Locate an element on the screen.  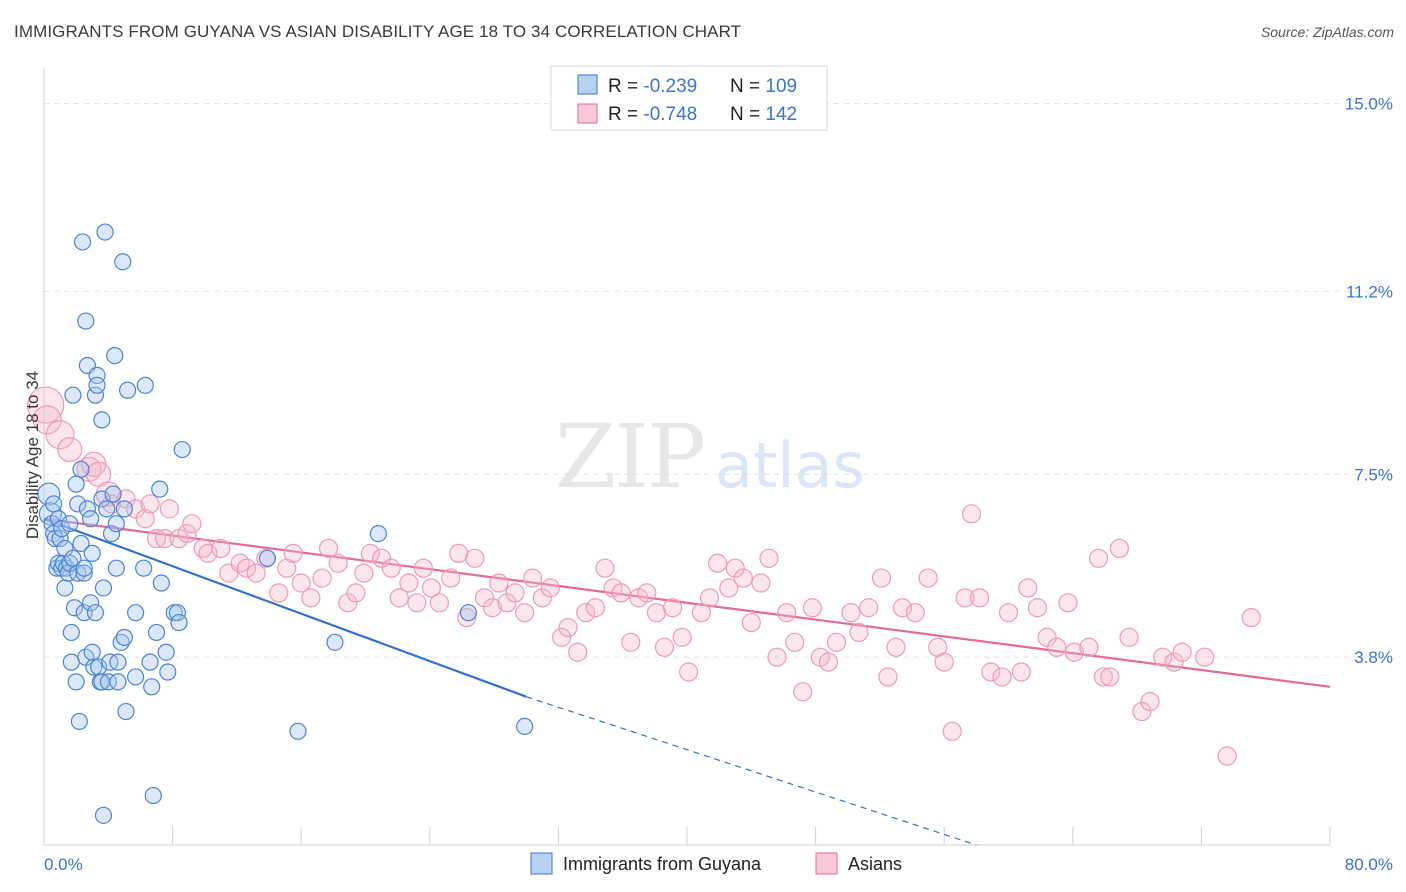
legend-n-value-2: 142 is located at coordinates (781, 114).